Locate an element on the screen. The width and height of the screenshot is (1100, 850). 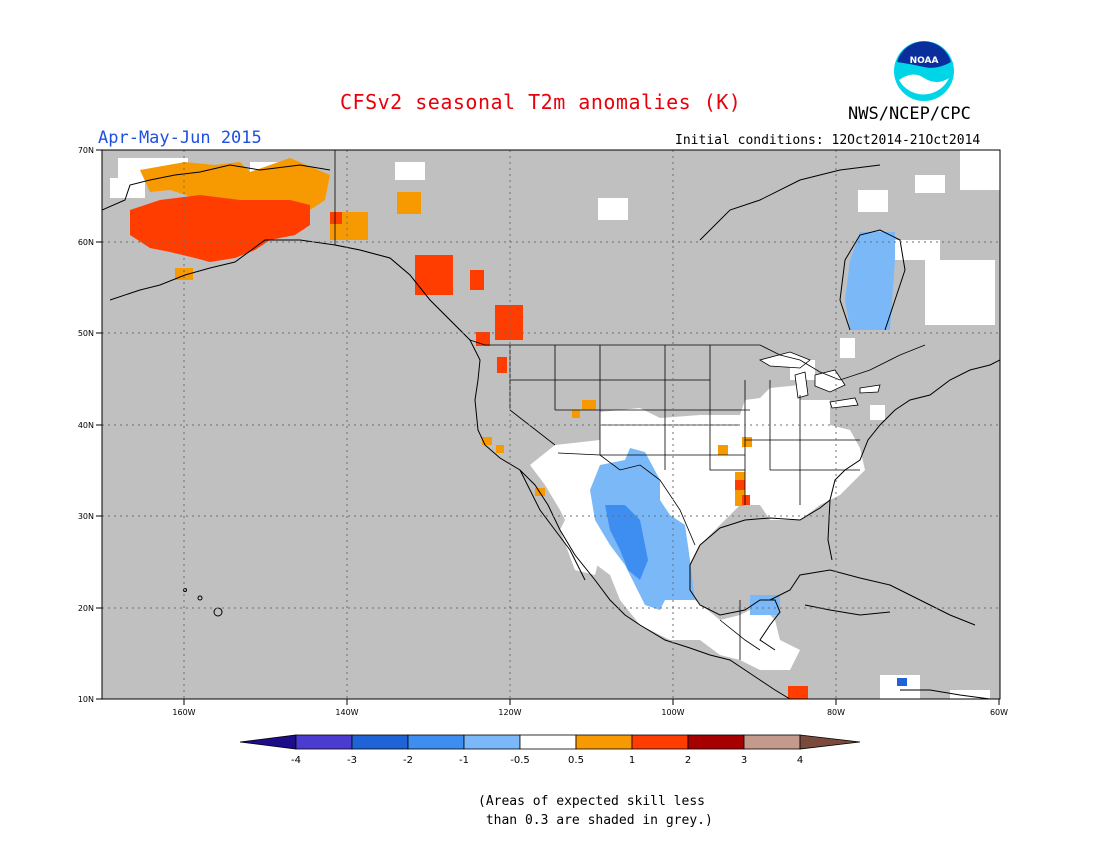
colorbar-label: 4 is located at coordinates (800, 760).